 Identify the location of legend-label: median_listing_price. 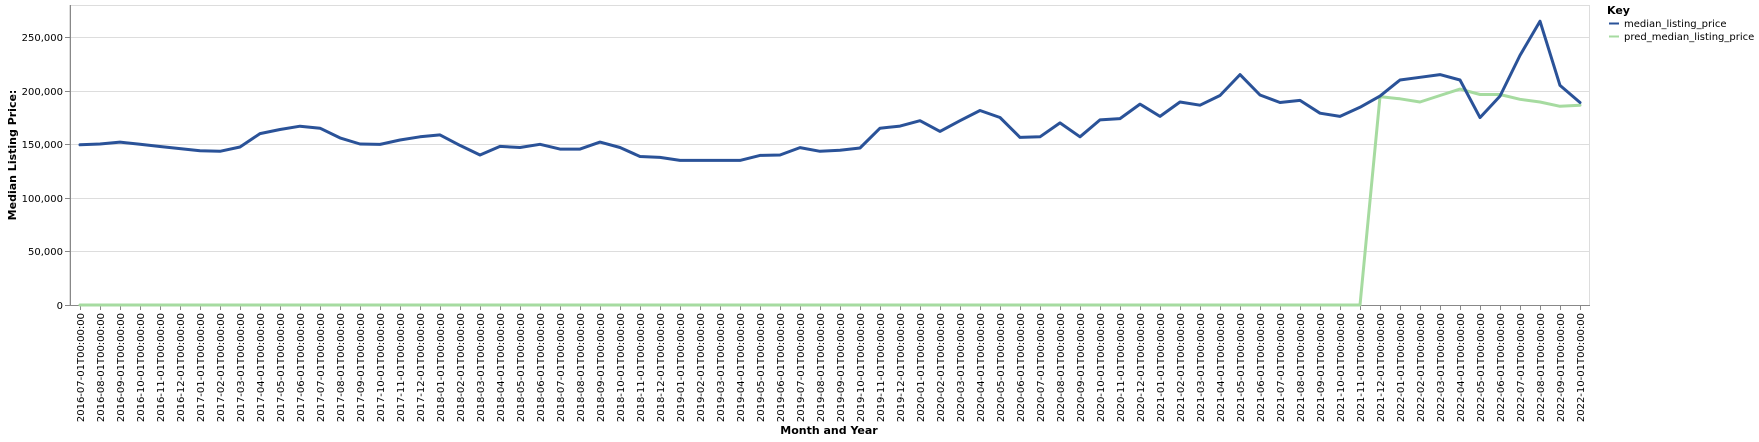
(1675, 24).